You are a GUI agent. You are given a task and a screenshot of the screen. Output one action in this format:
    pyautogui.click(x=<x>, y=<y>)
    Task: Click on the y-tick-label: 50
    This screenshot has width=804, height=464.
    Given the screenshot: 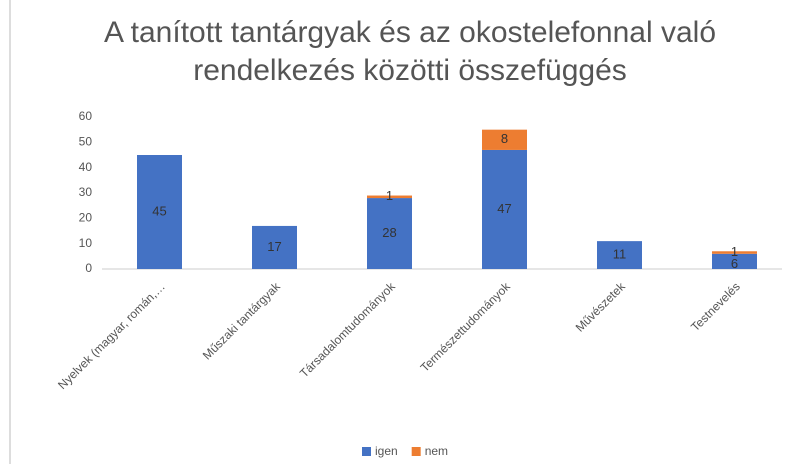 What is the action you would take?
    pyautogui.click(x=86, y=142)
    